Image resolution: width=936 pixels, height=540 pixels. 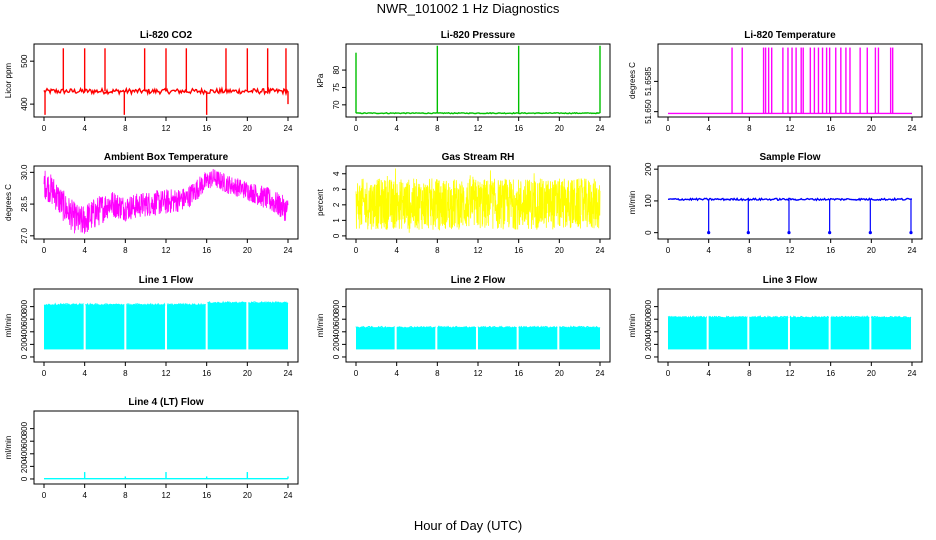 What do you see at coordinates (478, 280) in the screenshot?
I see `panel-title: Line 2 Flow` at bounding box center [478, 280].